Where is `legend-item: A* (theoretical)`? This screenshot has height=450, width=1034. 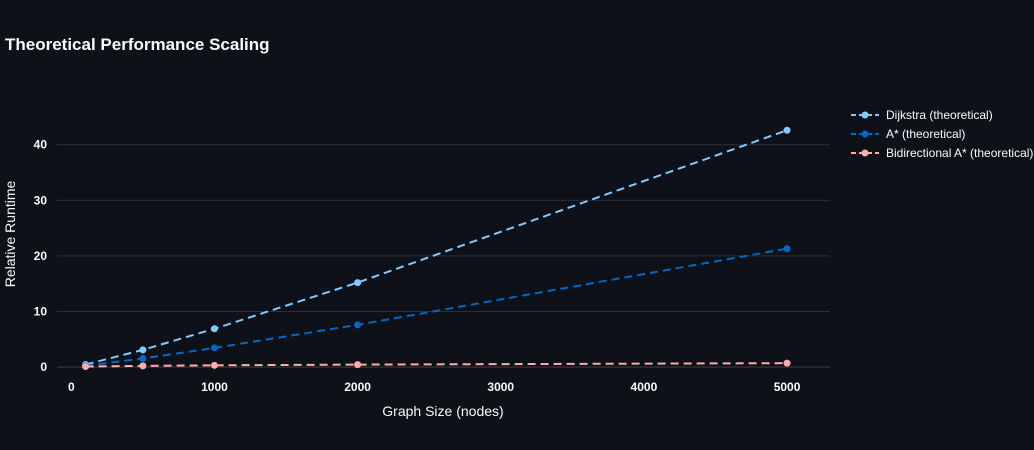
legend-item: A* (theoretical) is located at coordinates (908, 134).